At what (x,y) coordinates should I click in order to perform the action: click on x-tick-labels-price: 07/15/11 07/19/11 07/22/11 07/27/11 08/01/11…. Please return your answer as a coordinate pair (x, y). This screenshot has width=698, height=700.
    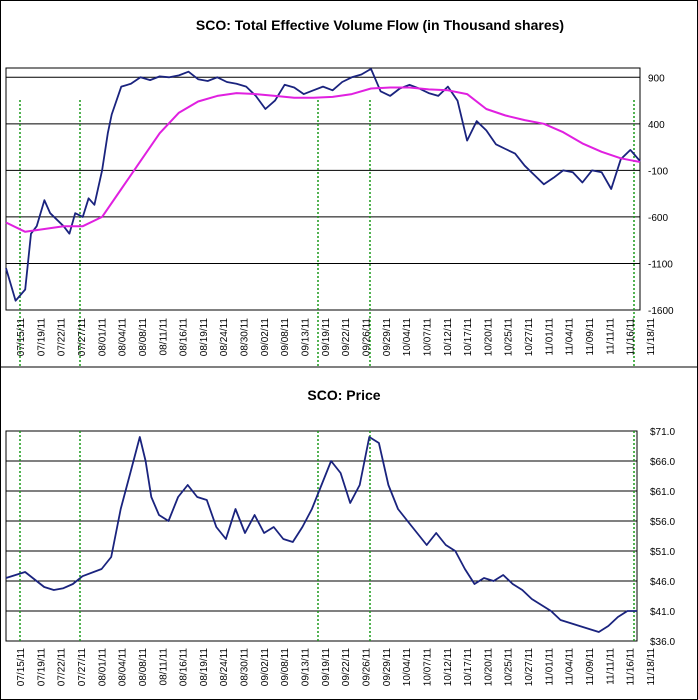
    Looking at the image, I should click on (336, 667).